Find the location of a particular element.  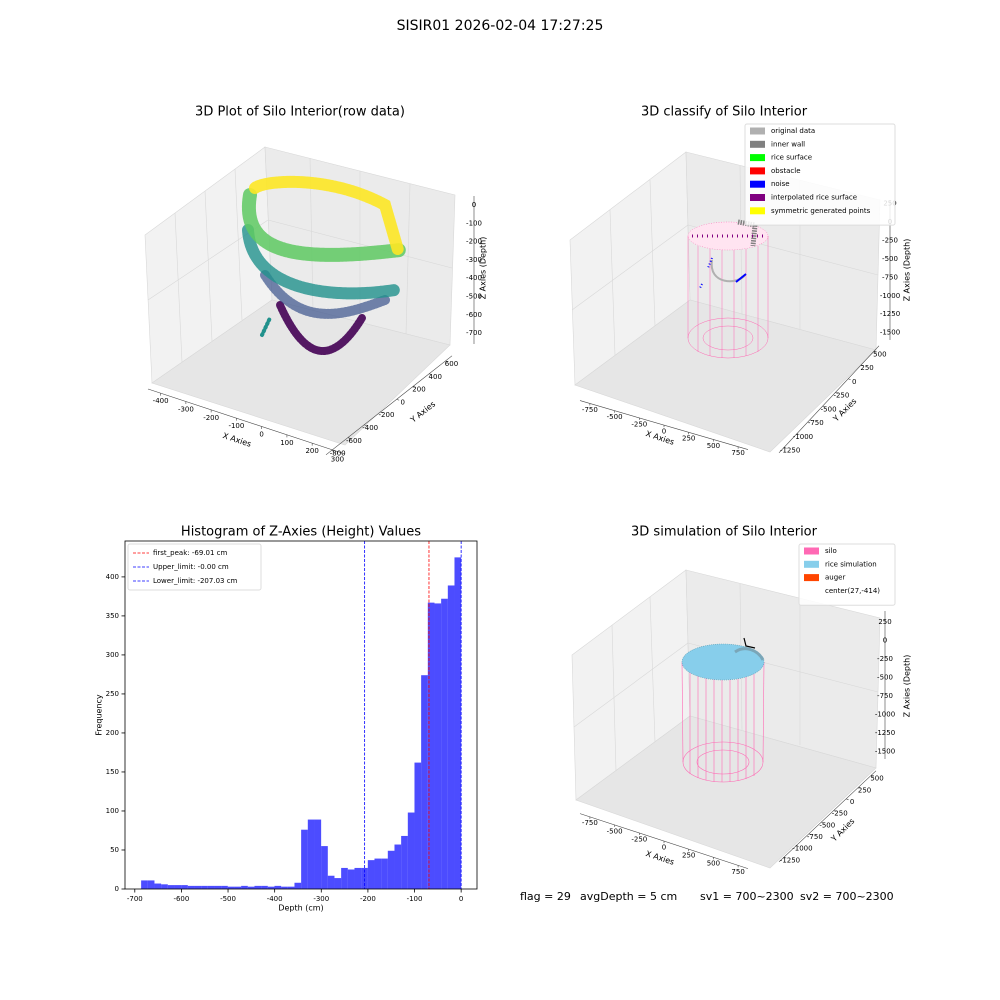

x-tick-label: -700 is located at coordinates (135, 899).